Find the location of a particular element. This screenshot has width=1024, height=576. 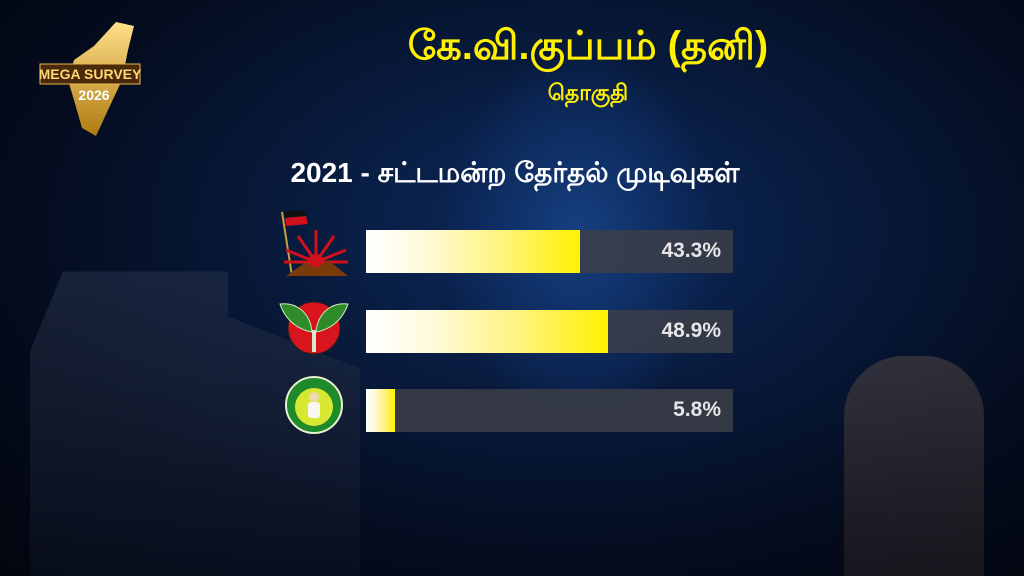

svg-text: MEGA SURVEY is located at coordinates (90, 74).